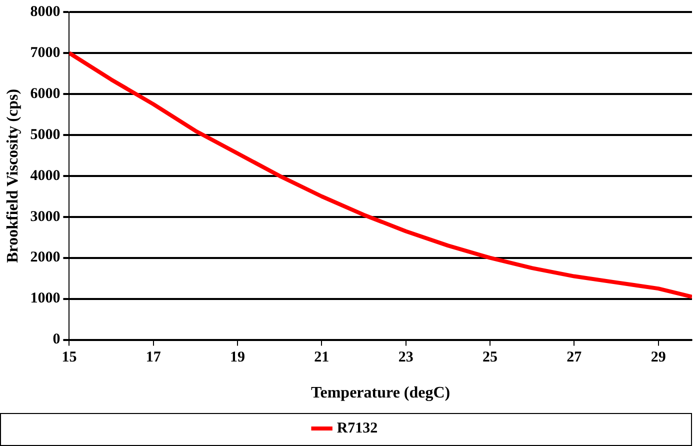  What do you see at coordinates (45, 52) in the screenshot?
I see `y-tick-label: 7000` at bounding box center [45, 52].